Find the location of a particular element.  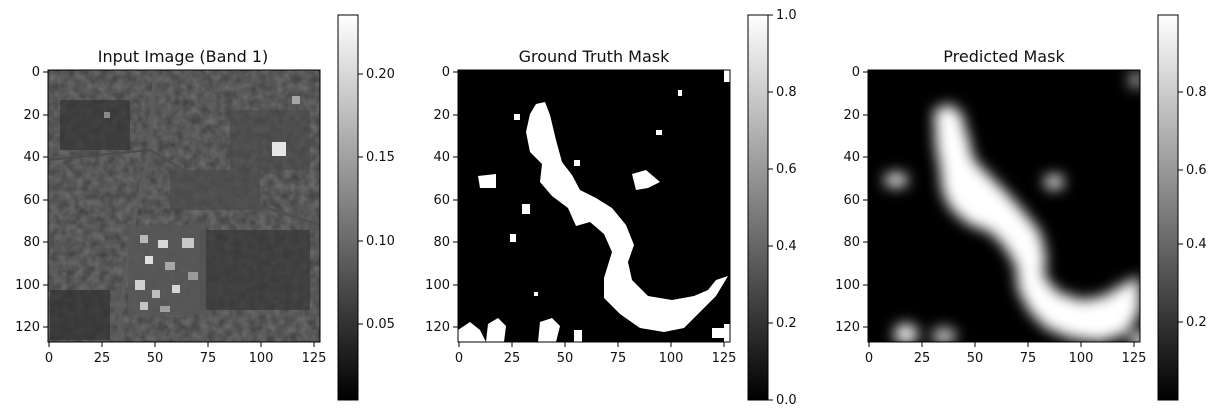

colorbar-tick-label: 0.15 is located at coordinates (380, 157).